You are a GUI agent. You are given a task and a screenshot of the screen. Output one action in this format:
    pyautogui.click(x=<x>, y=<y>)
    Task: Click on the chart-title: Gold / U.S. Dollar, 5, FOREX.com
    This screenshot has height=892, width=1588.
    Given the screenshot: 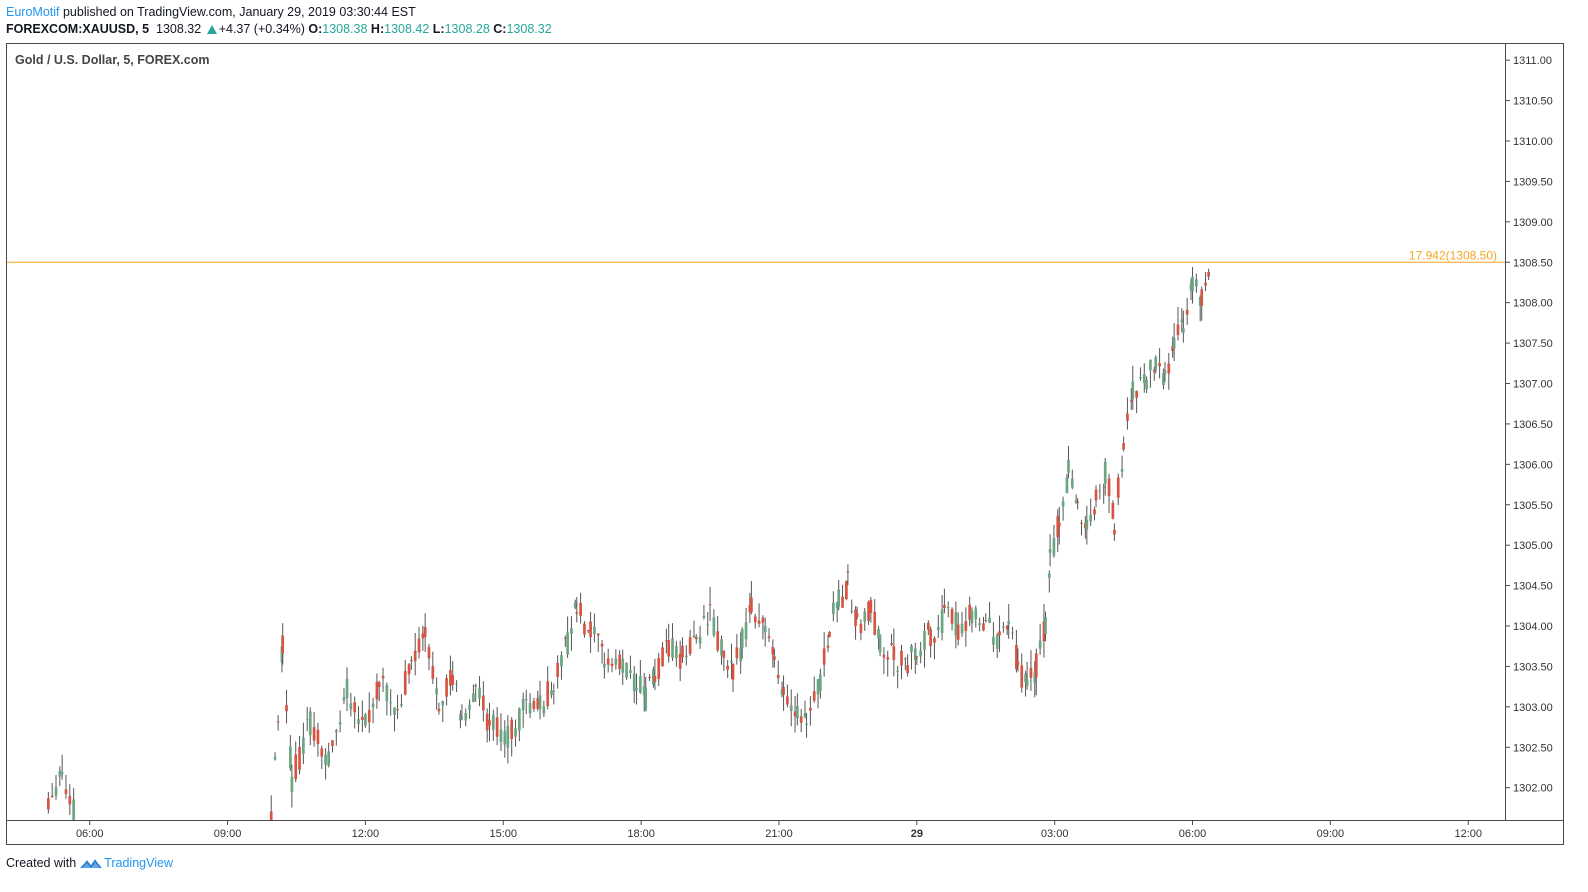 What is the action you would take?
    pyautogui.click(x=112, y=60)
    